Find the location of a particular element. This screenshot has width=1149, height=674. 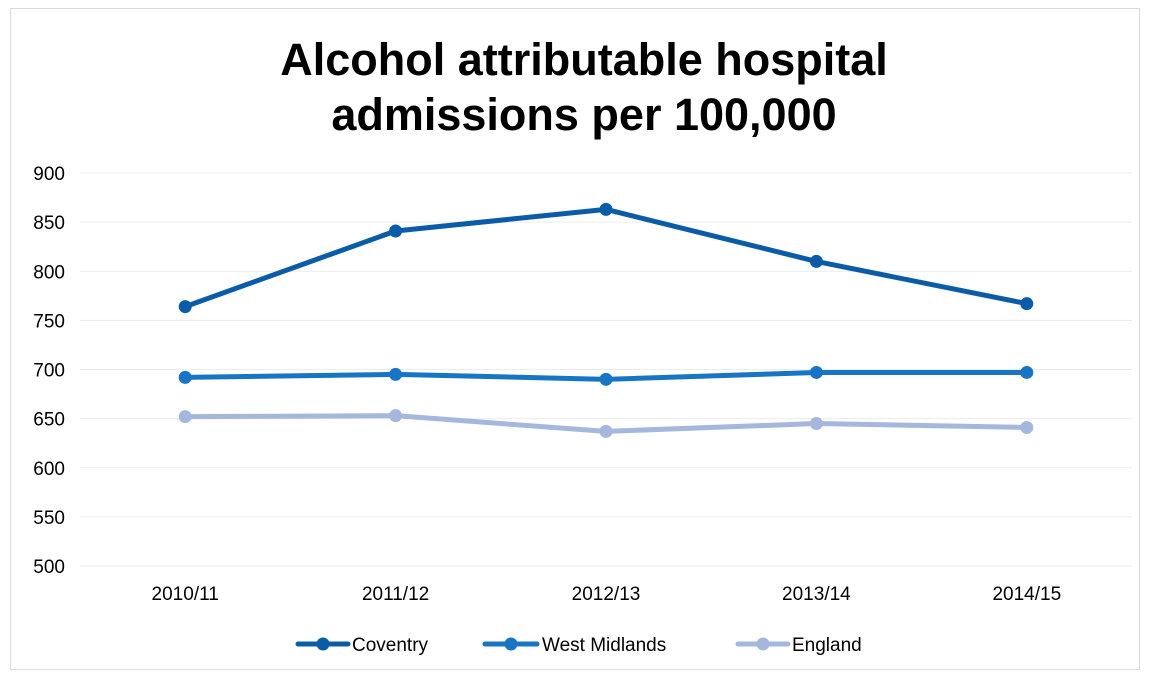

y-axis-ticks: 500 550 600 650 700 750 800 850 900 is located at coordinates (49, 371).